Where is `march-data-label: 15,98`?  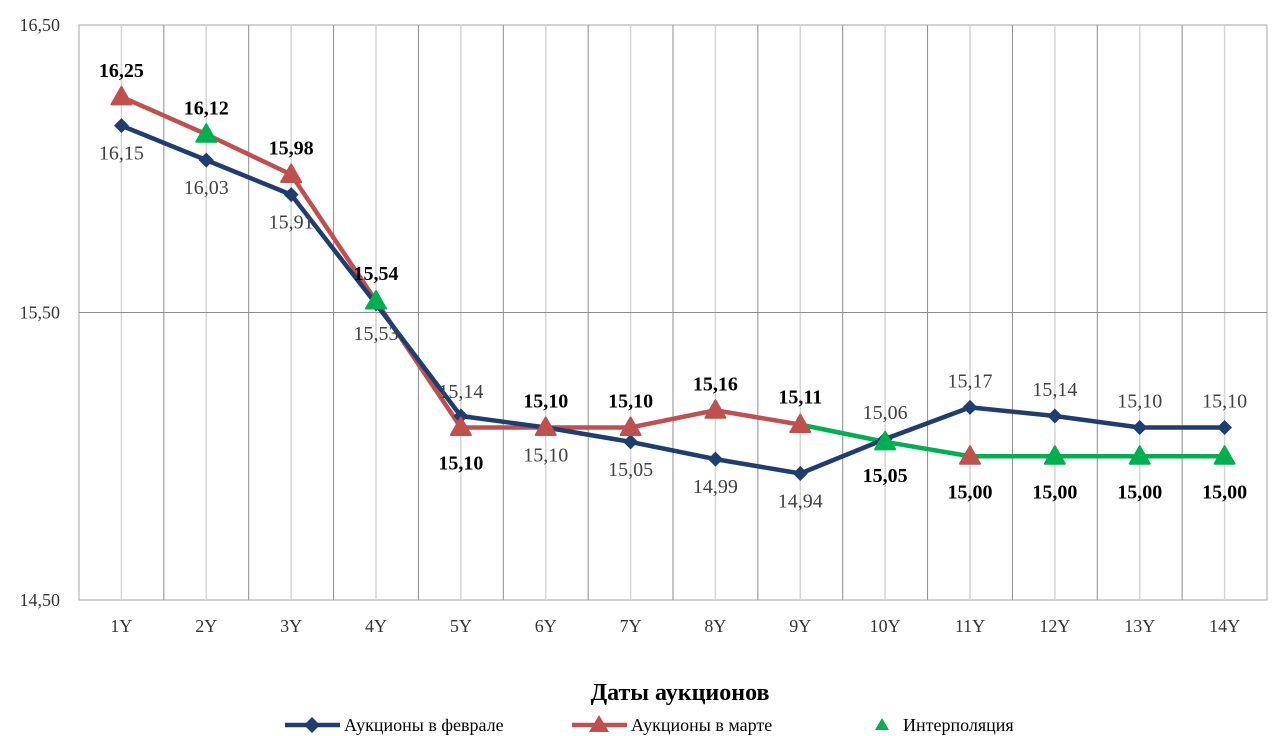 march-data-label: 15,98 is located at coordinates (291, 149).